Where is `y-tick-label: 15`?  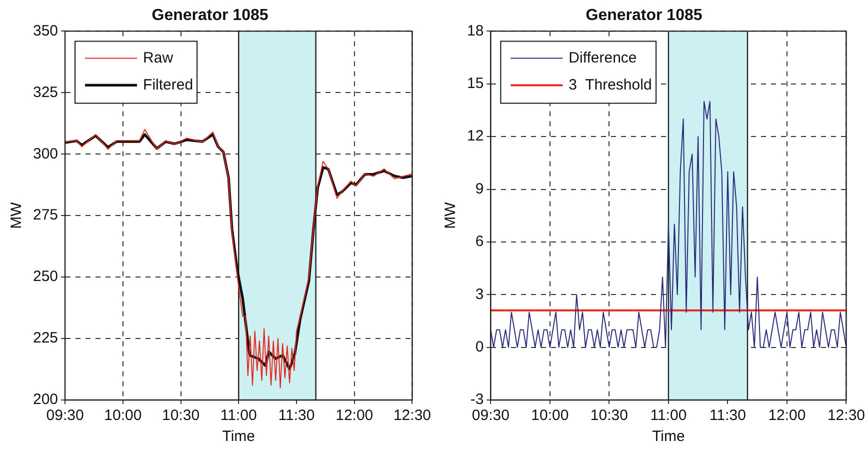 y-tick-label: 15 is located at coordinates (475, 83).